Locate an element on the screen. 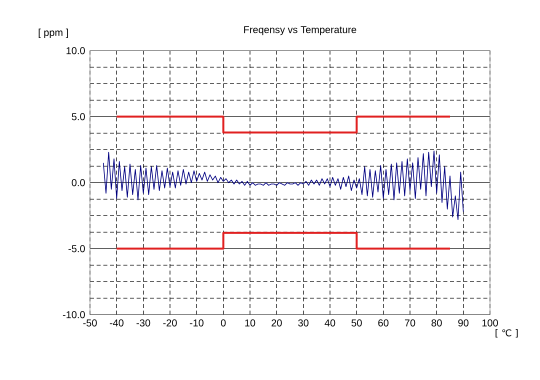  x-tick-label: -10 is located at coordinates (197, 322).